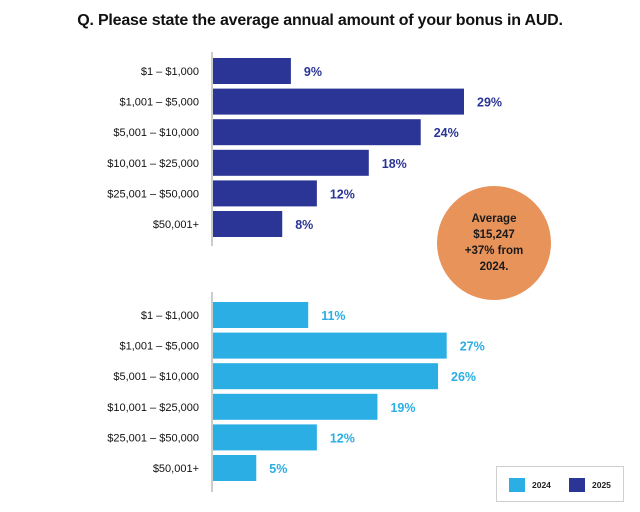 The image size is (640, 512). I want to click on legend-swatch-2025, so click(577, 485).